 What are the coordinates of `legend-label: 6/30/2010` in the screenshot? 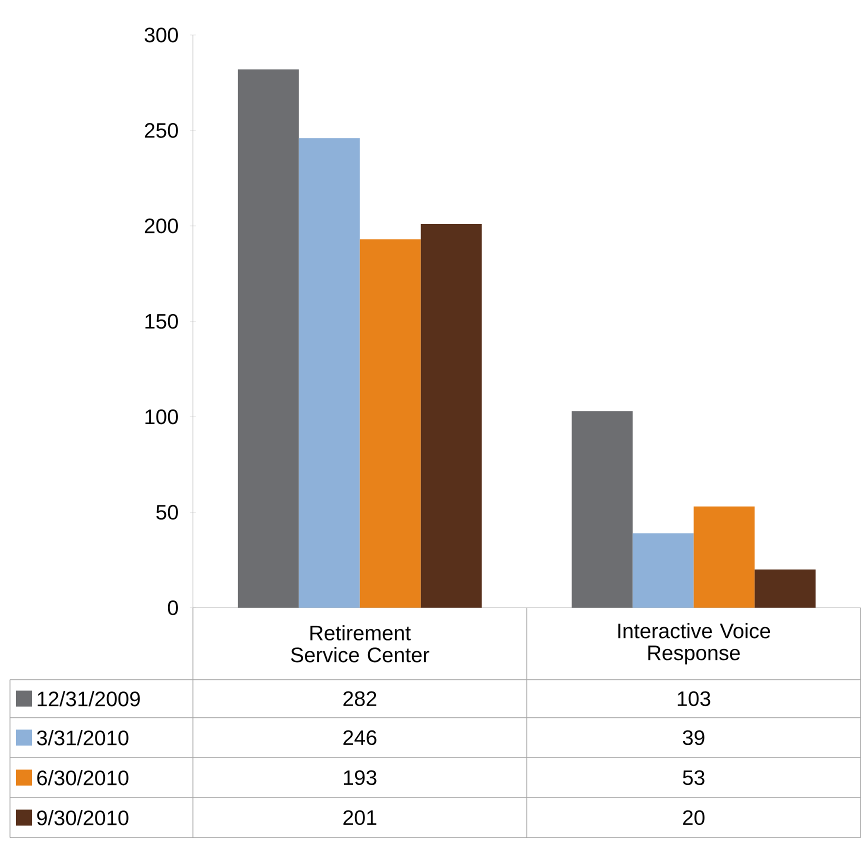 It's located at (82, 778).